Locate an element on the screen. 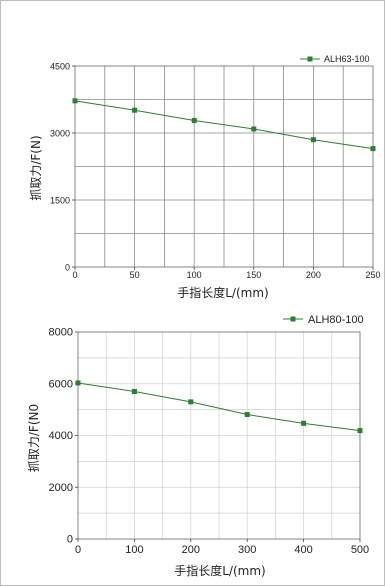 The height and width of the screenshot is (586, 385). chart-1-legend-label: ALH63-100 is located at coordinates (347, 59).